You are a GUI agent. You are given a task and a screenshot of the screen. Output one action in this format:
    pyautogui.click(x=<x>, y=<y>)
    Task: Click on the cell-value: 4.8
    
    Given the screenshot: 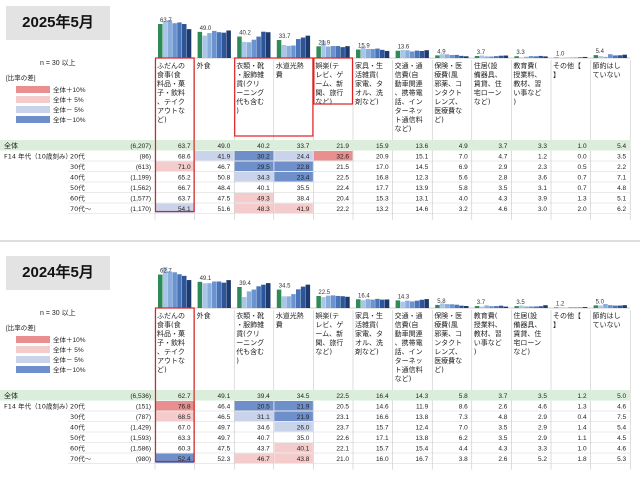 What is the action you would take?
    pyautogui.click(x=621, y=188)
    